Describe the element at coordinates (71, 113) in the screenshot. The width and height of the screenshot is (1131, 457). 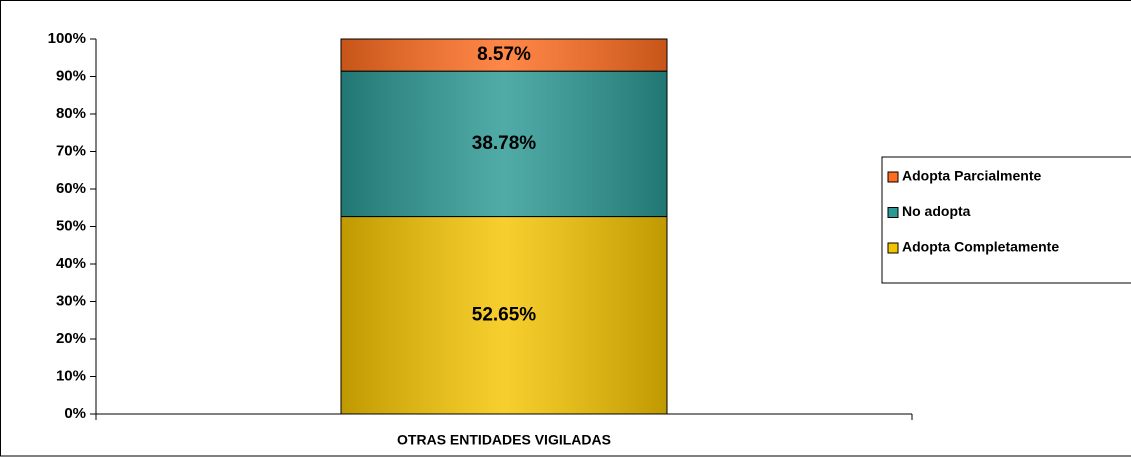
I see `y-tick-label: 80%` at that location.